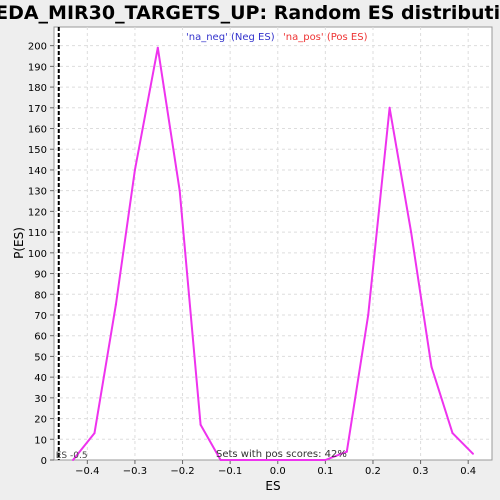 This screenshot has height=500, width=500. What do you see at coordinates (44, 461) in the screenshot?
I see `y-tick-label: 0` at bounding box center [44, 461].